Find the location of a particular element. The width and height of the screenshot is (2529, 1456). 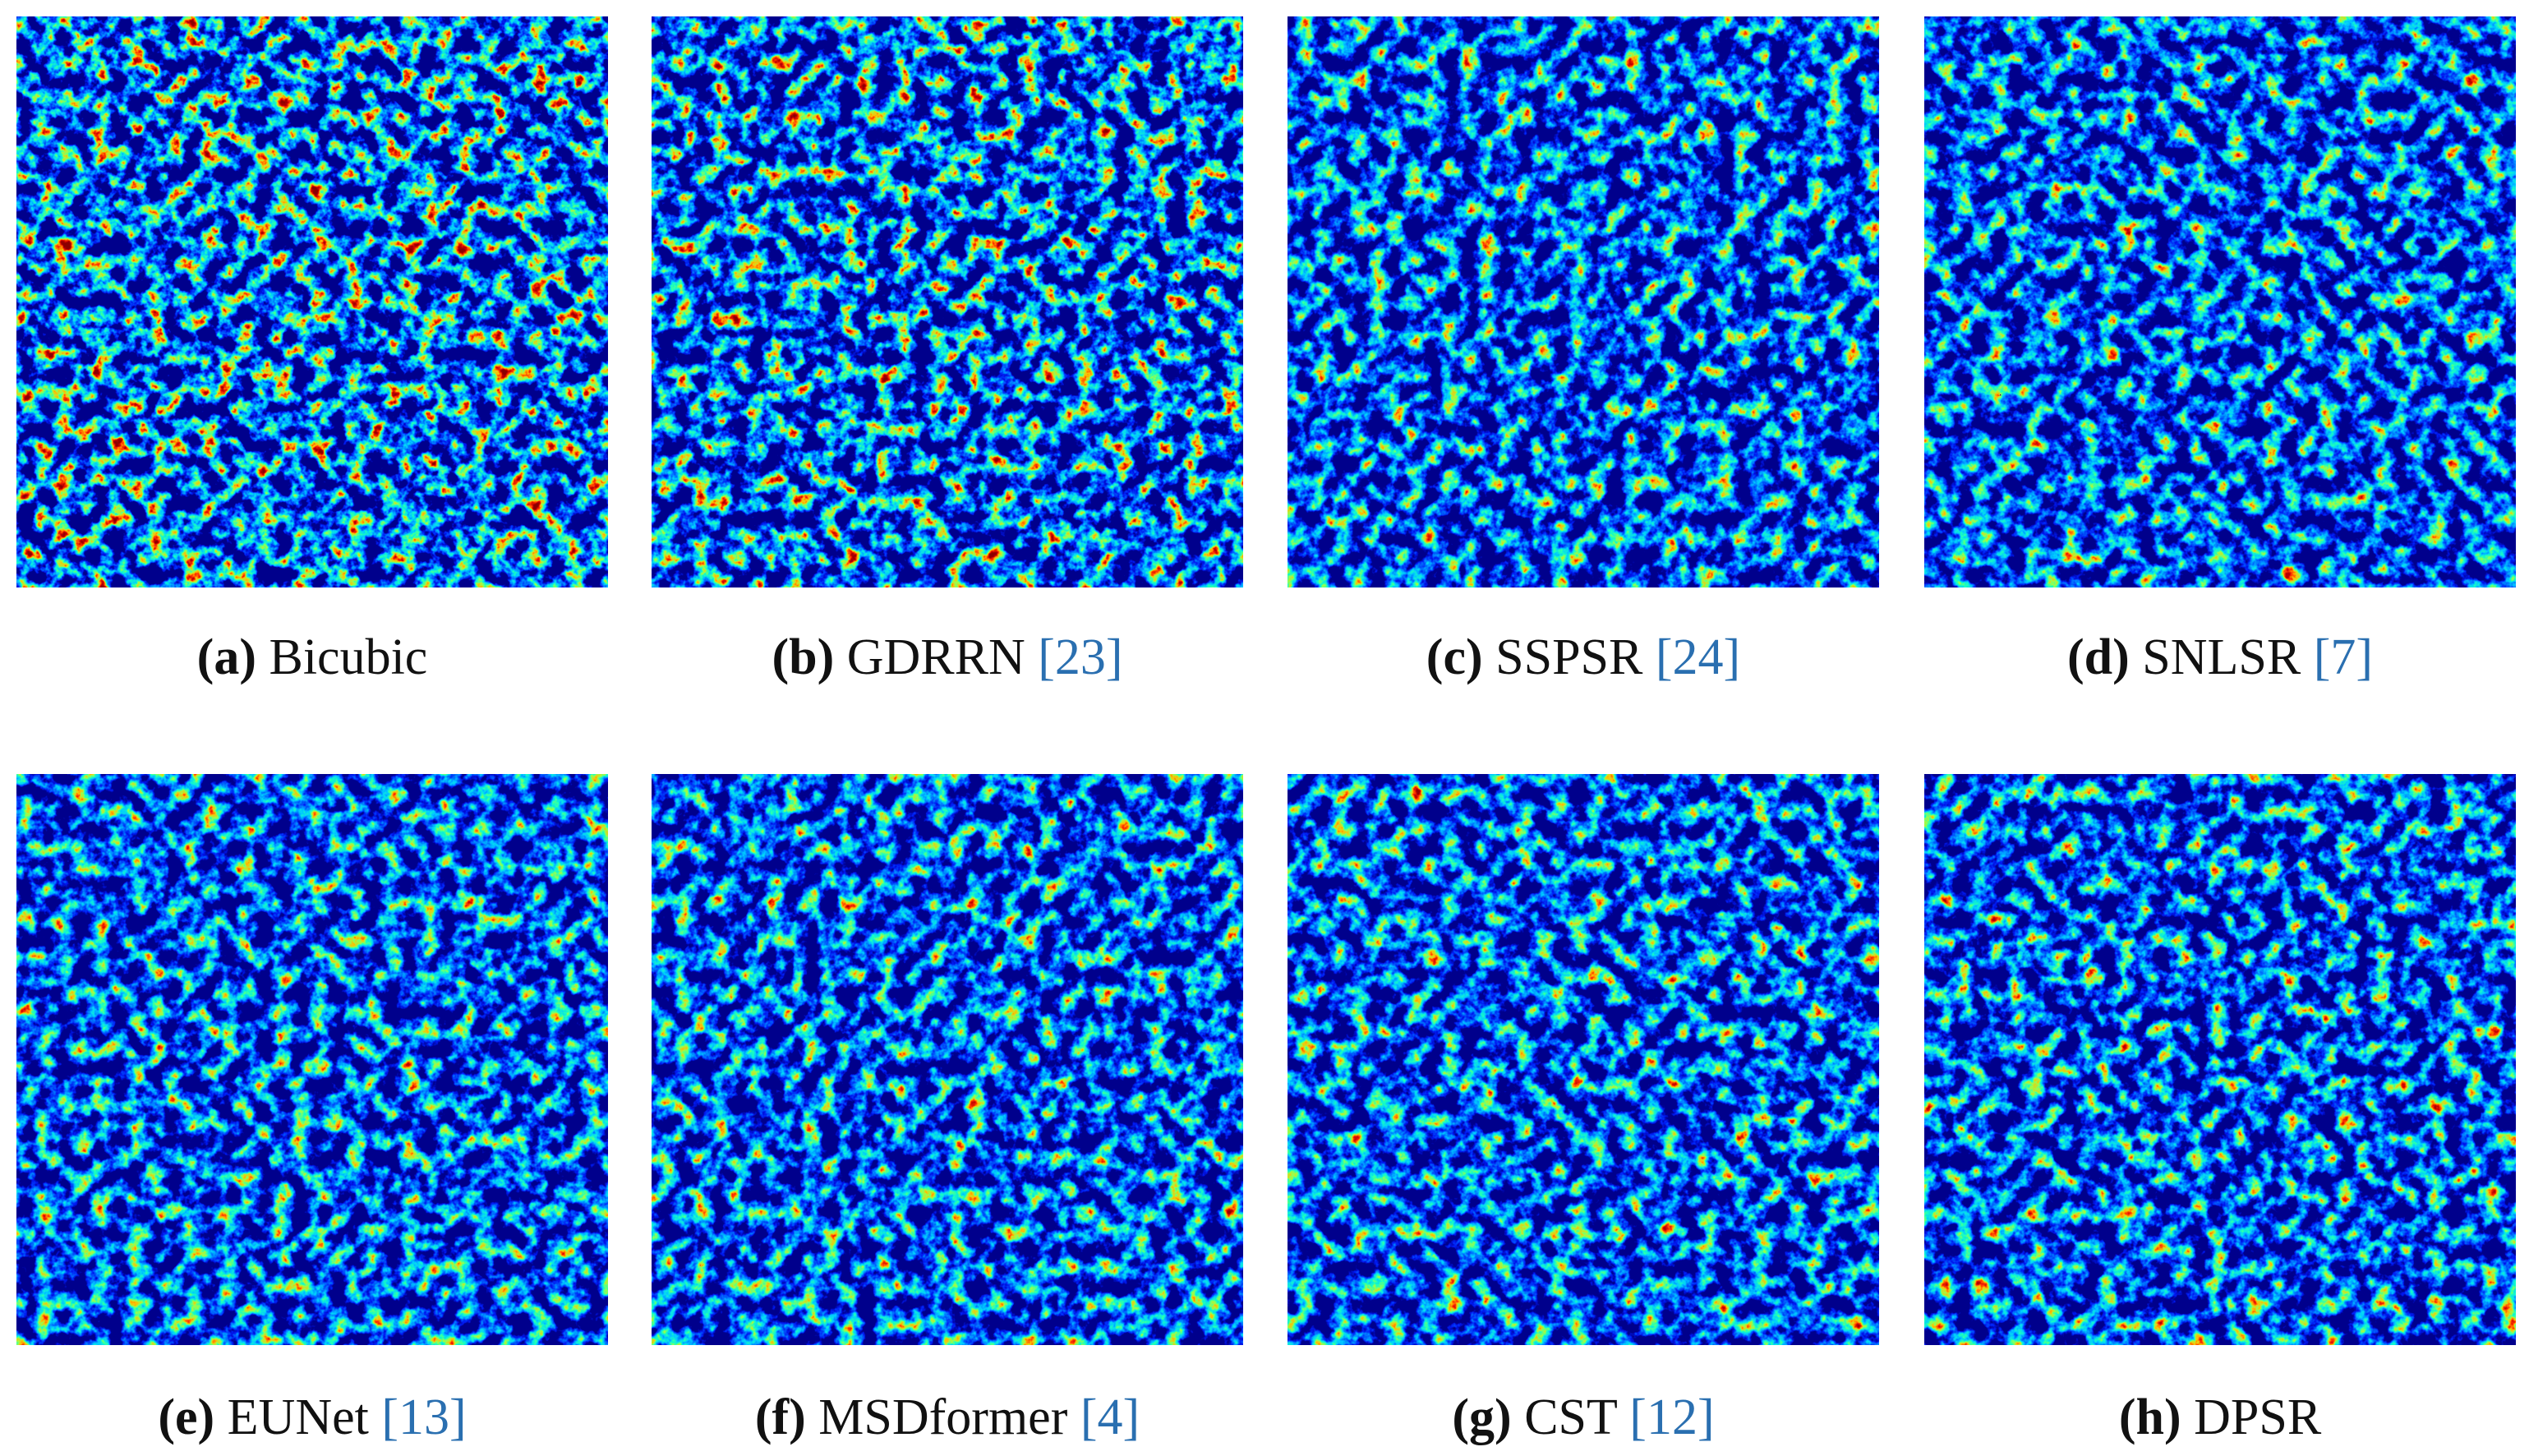

caption-method: Bicubic is located at coordinates (349, 657).